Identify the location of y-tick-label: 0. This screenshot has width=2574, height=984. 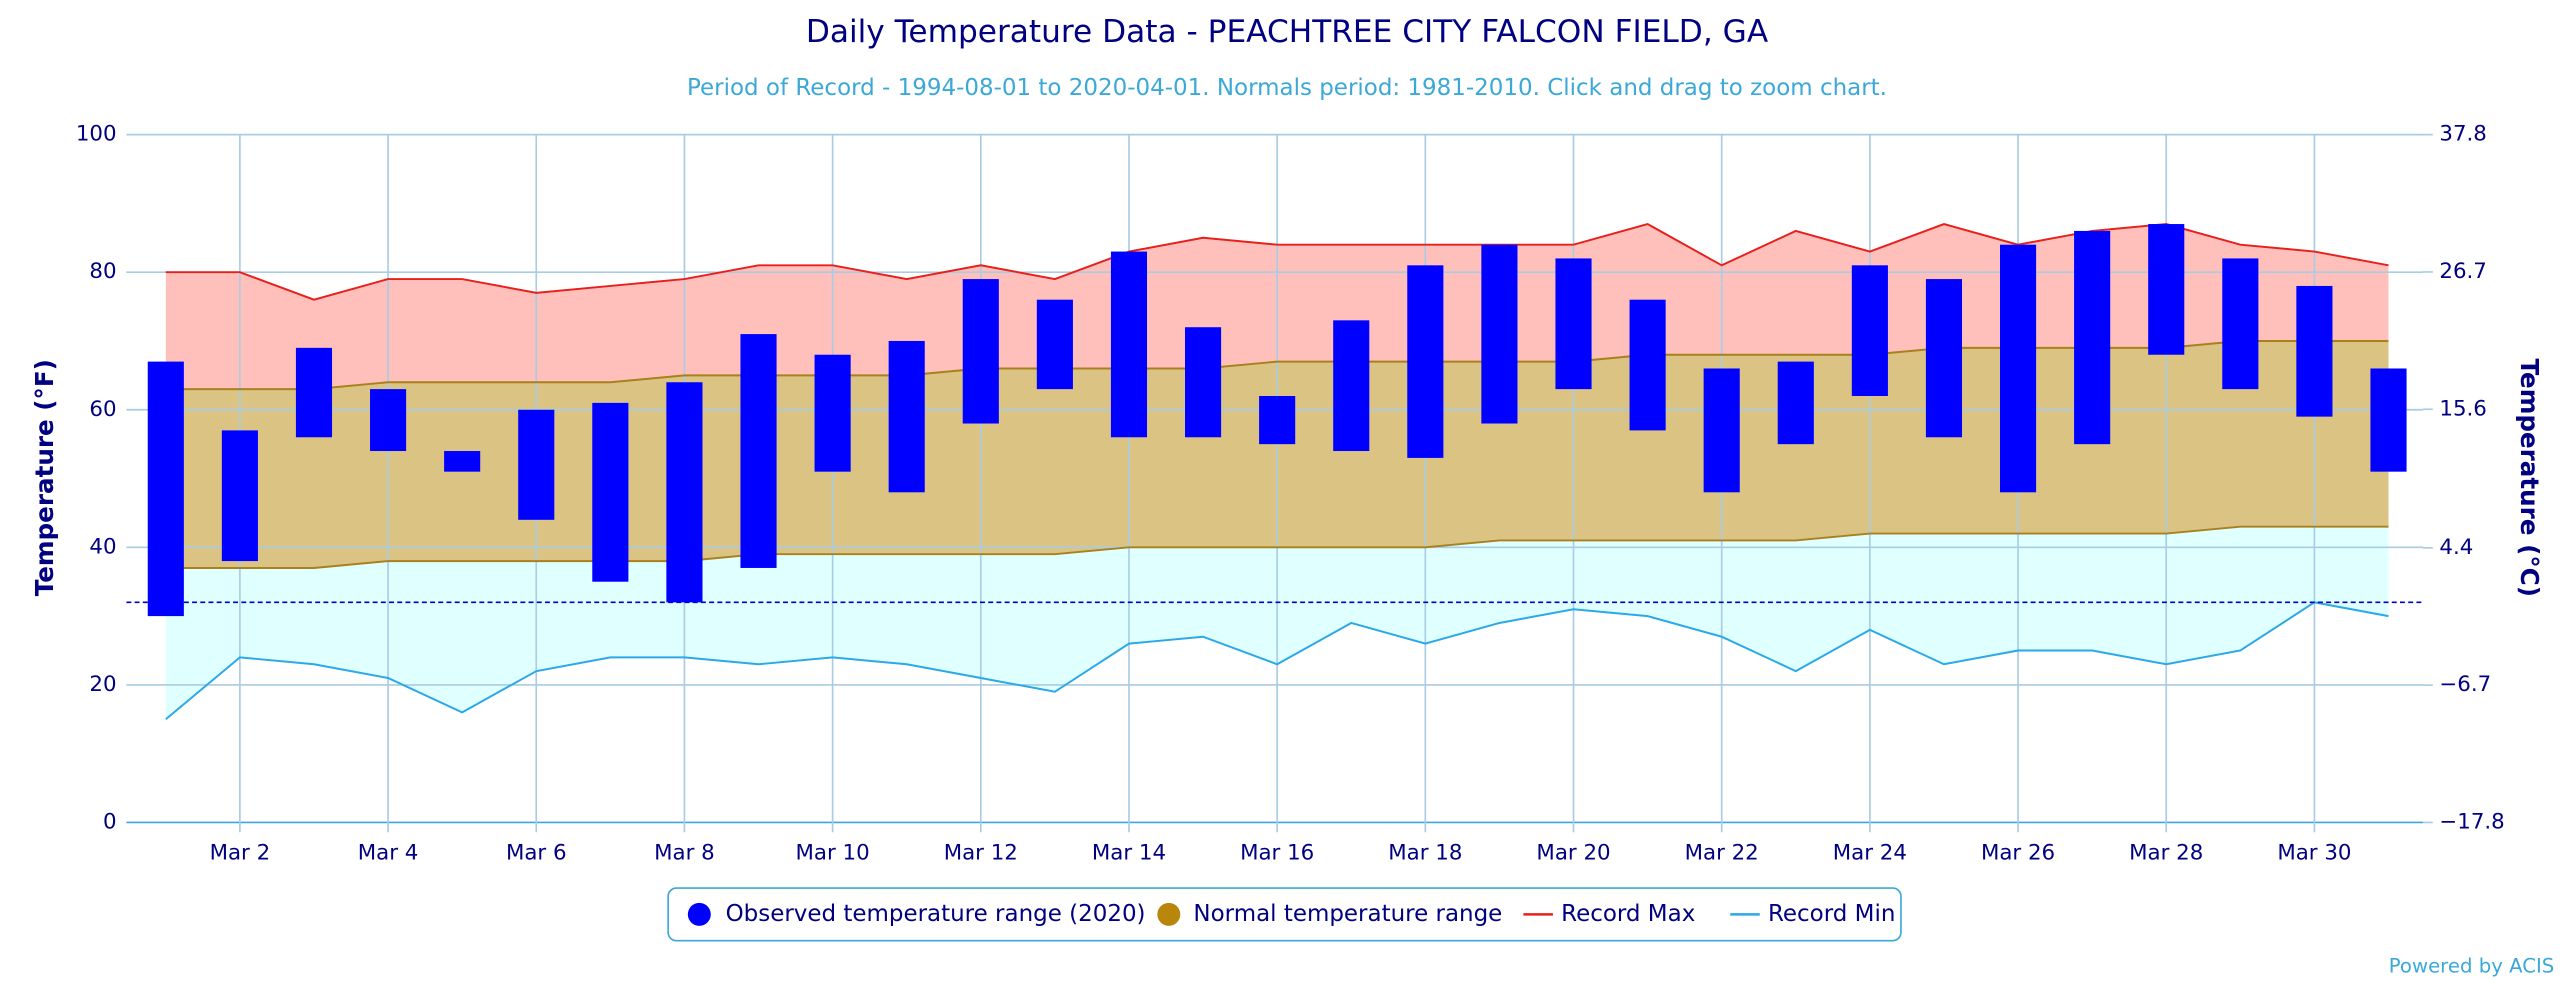
(110, 821).